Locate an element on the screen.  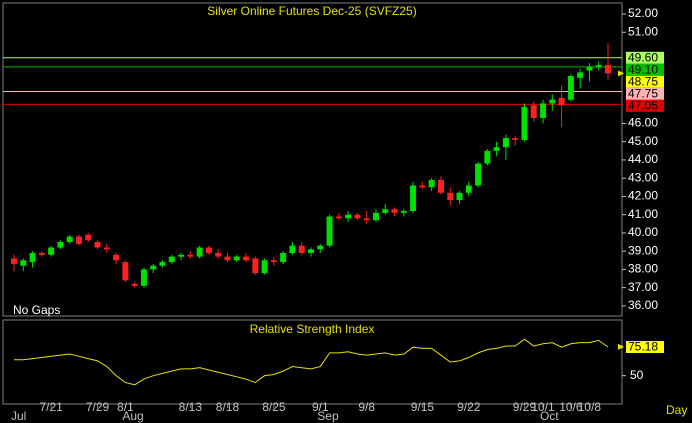
x-tick-label: 8/13 is located at coordinates (191, 407).